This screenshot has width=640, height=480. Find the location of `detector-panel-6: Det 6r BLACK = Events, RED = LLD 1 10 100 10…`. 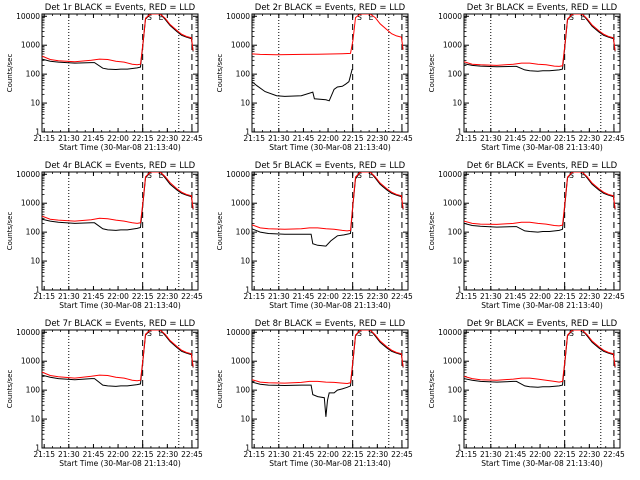

detector-panel-6: Det 6r BLACK = Events, RED = LLD 1 10 100 10… is located at coordinates (526, 235).